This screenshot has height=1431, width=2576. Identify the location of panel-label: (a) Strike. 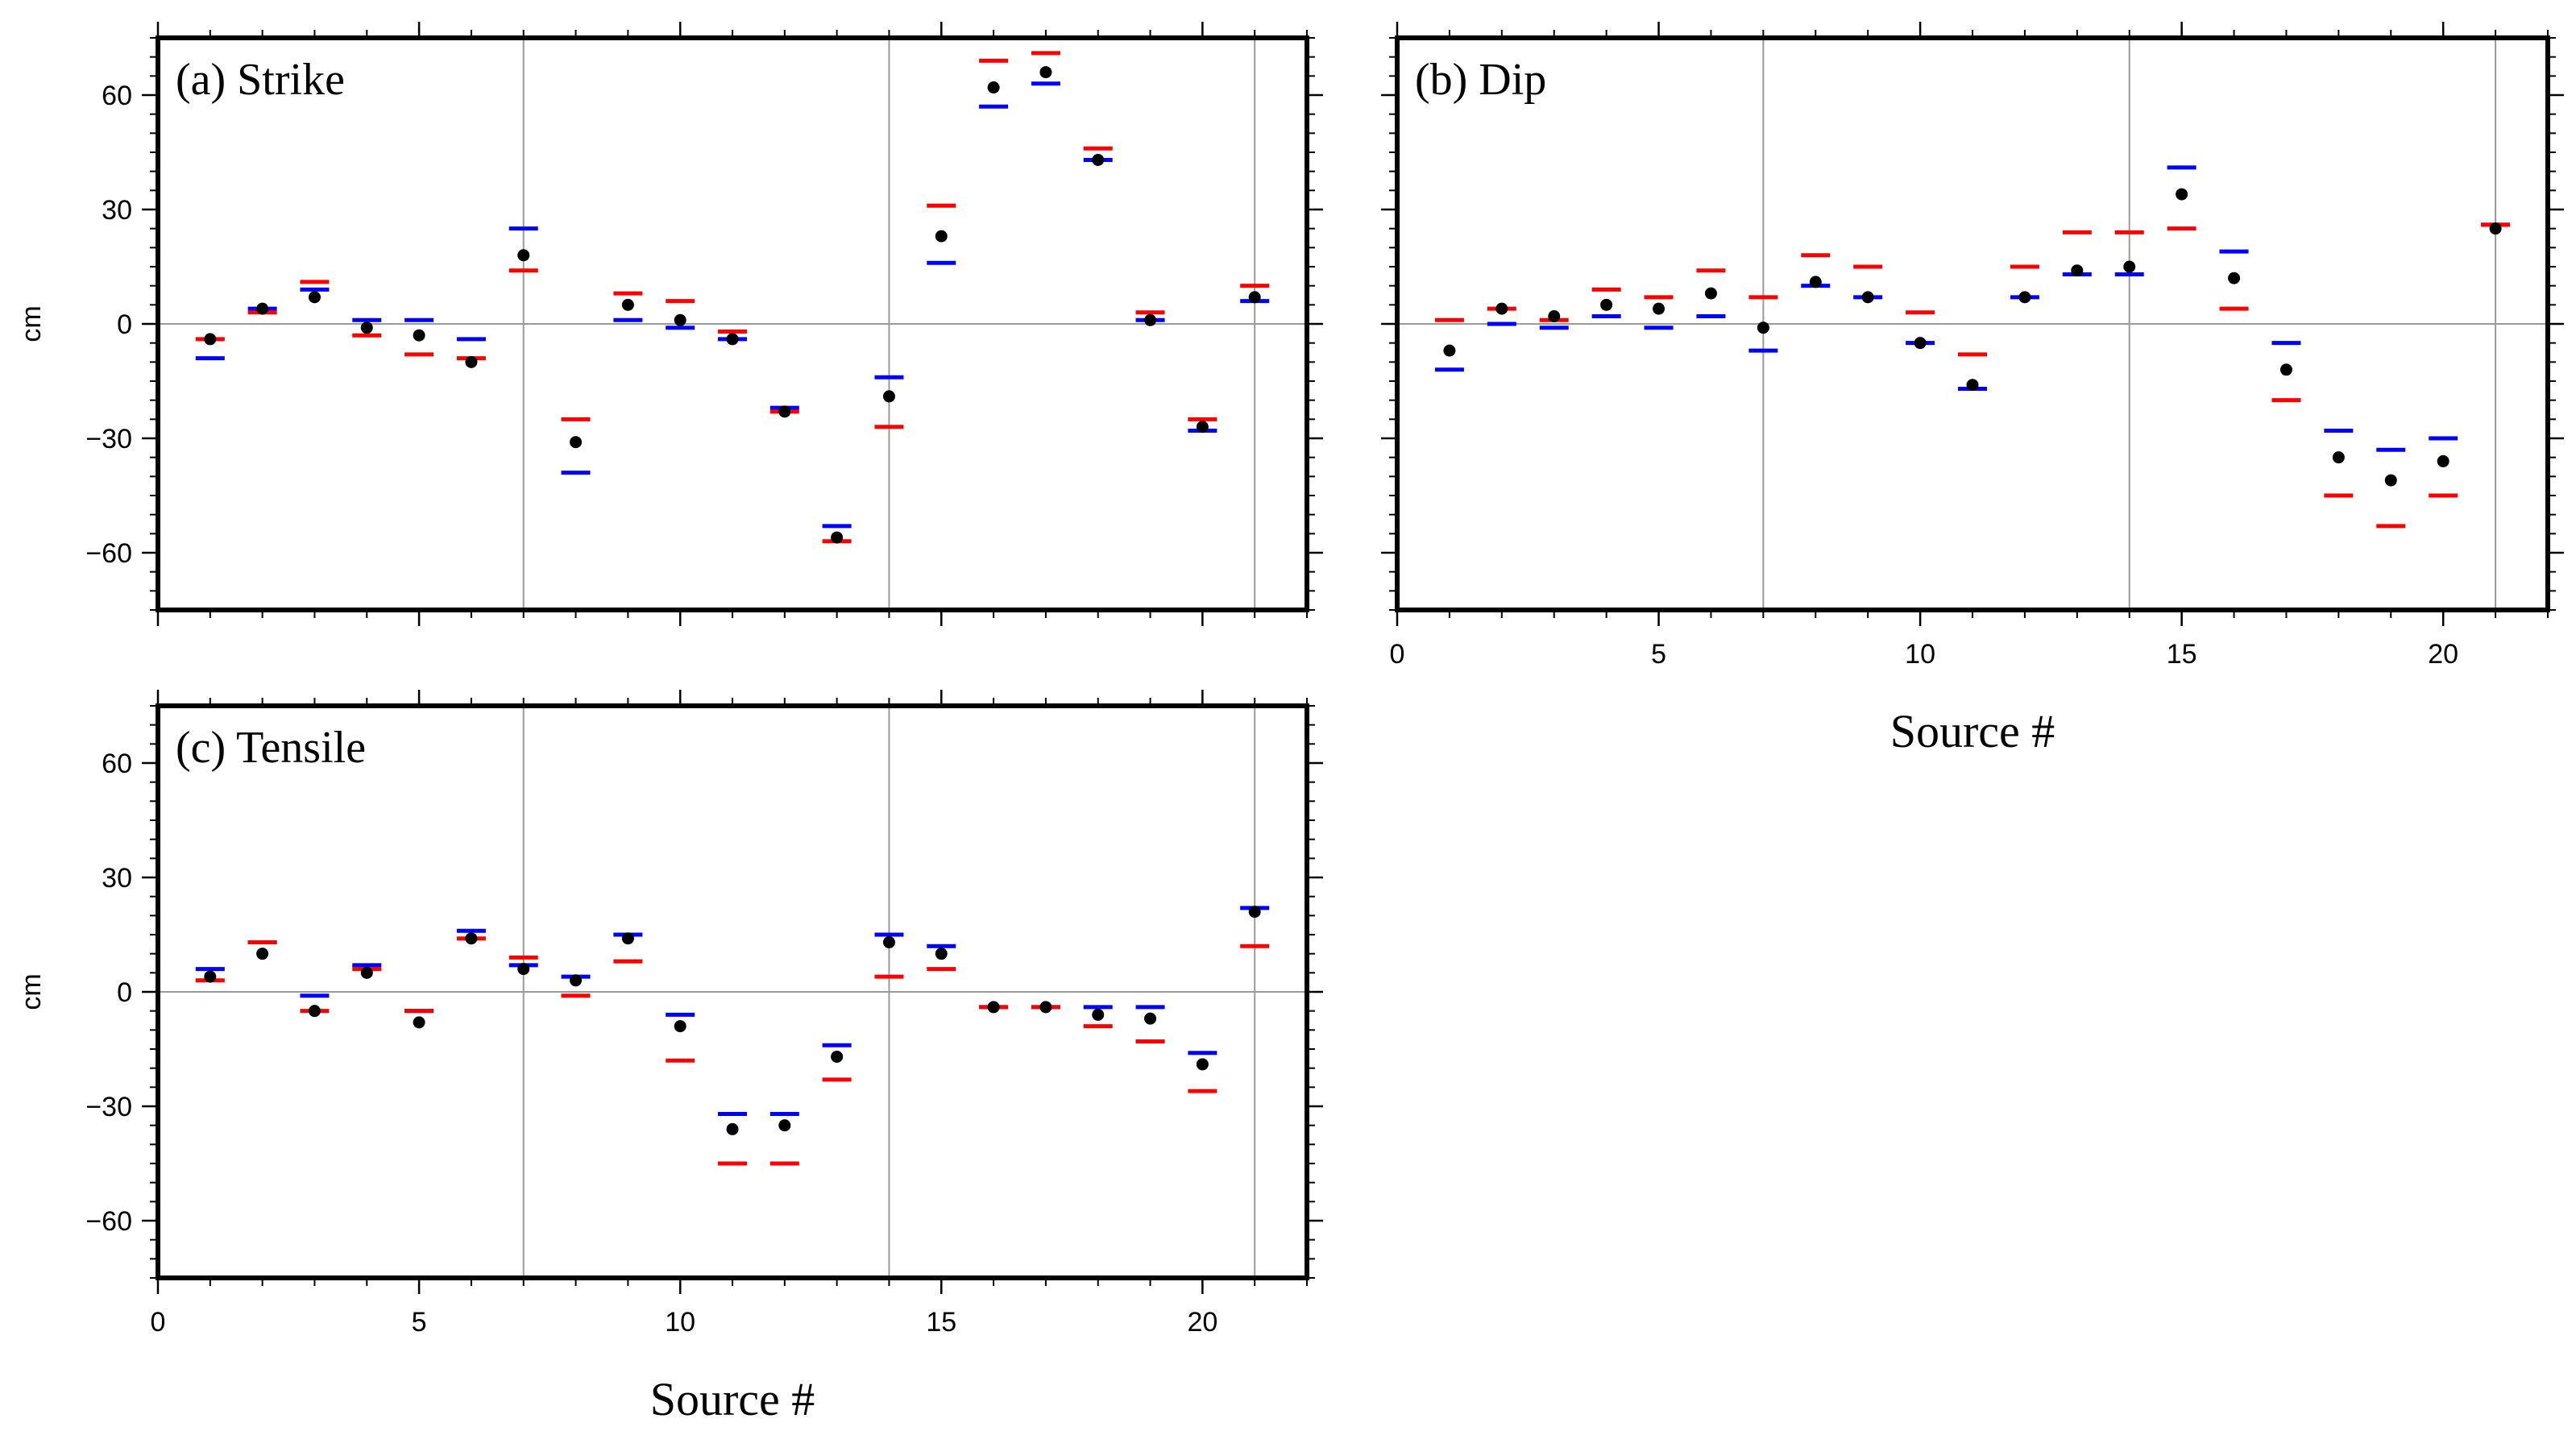
(260, 80).